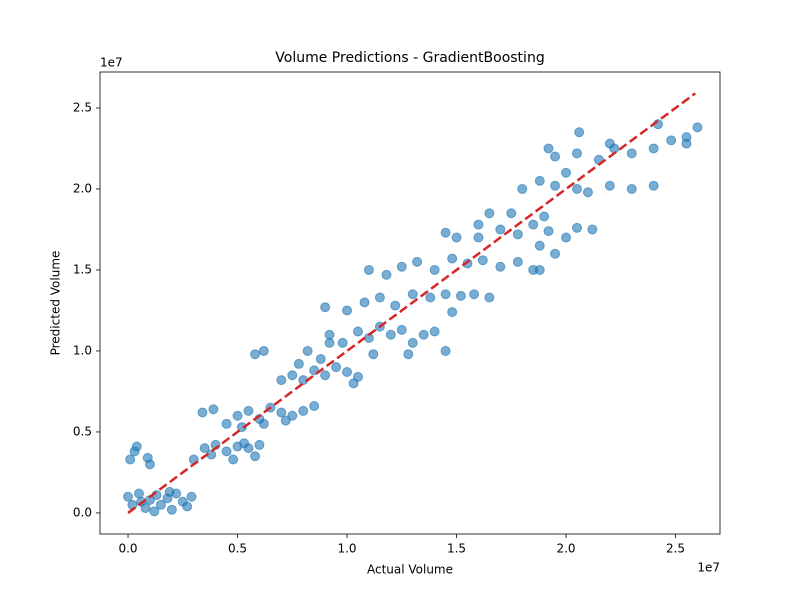 This screenshot has height=600, width=800. I want to click on x-offset-label: 1e7, so click(708, 568).